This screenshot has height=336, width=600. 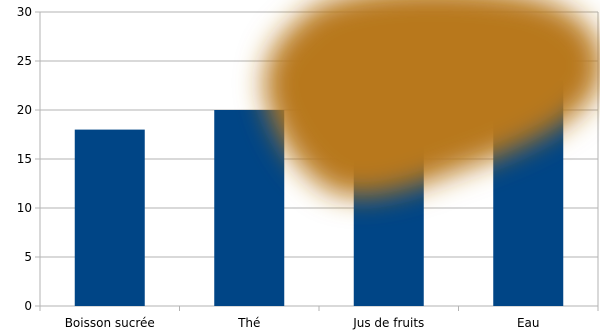 I want to click on x-tick-label: Jus de fruits, so click(x=388, y=323).